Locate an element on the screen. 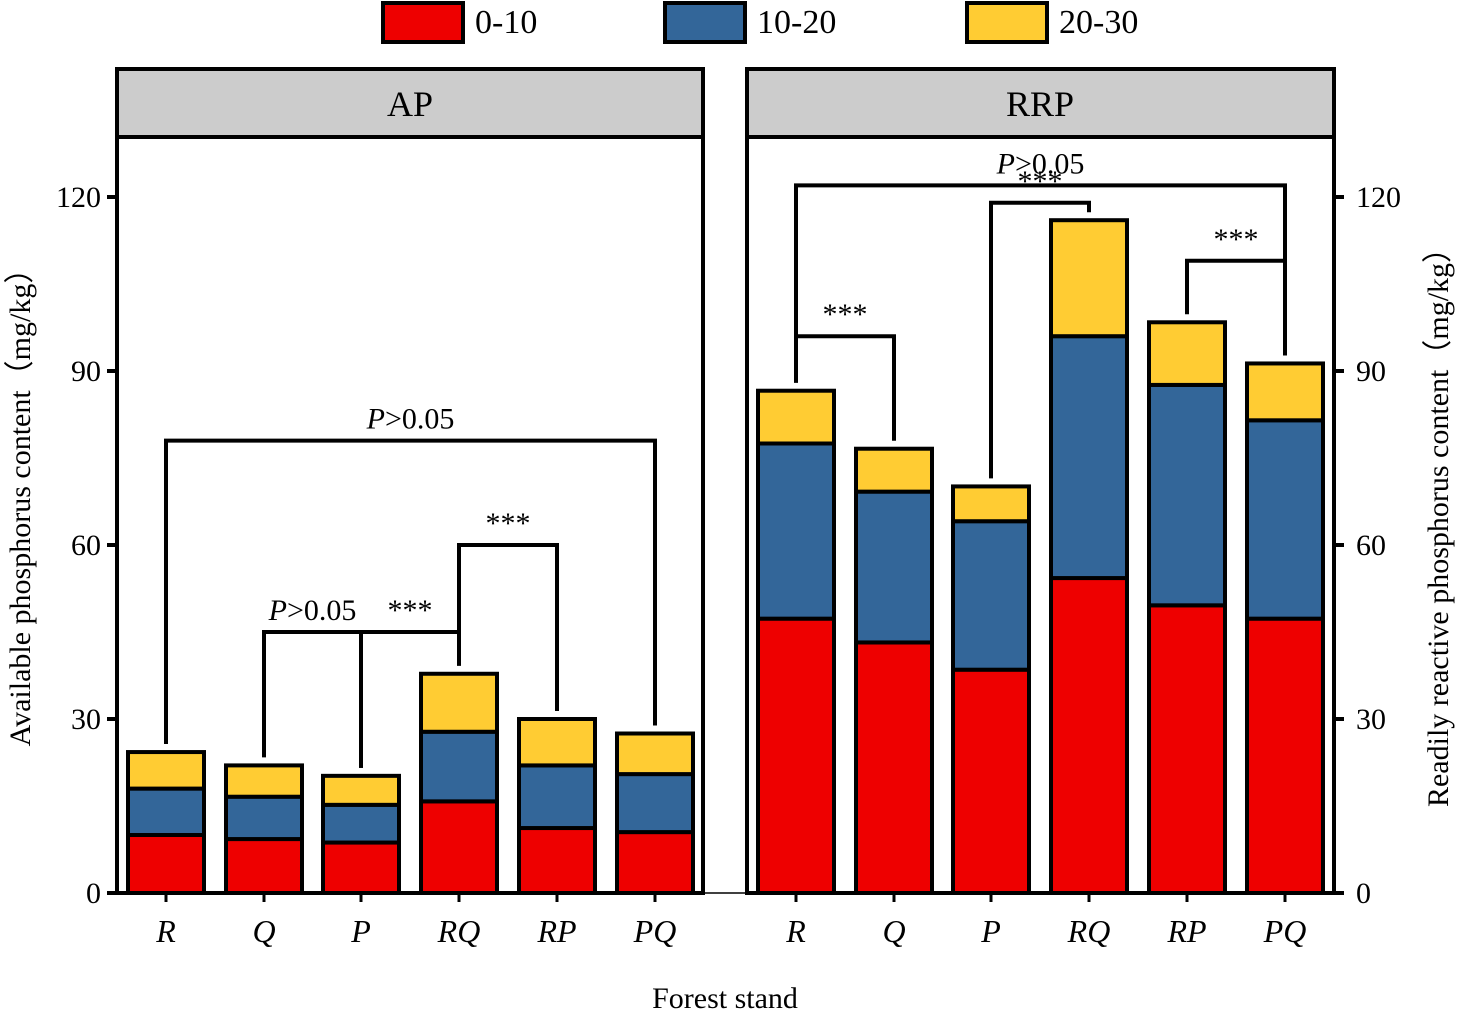 The height and width of the screenshot is (1010, 1463). rrp-ytick-label-30: 30 is located at coordinates (1371, 719).